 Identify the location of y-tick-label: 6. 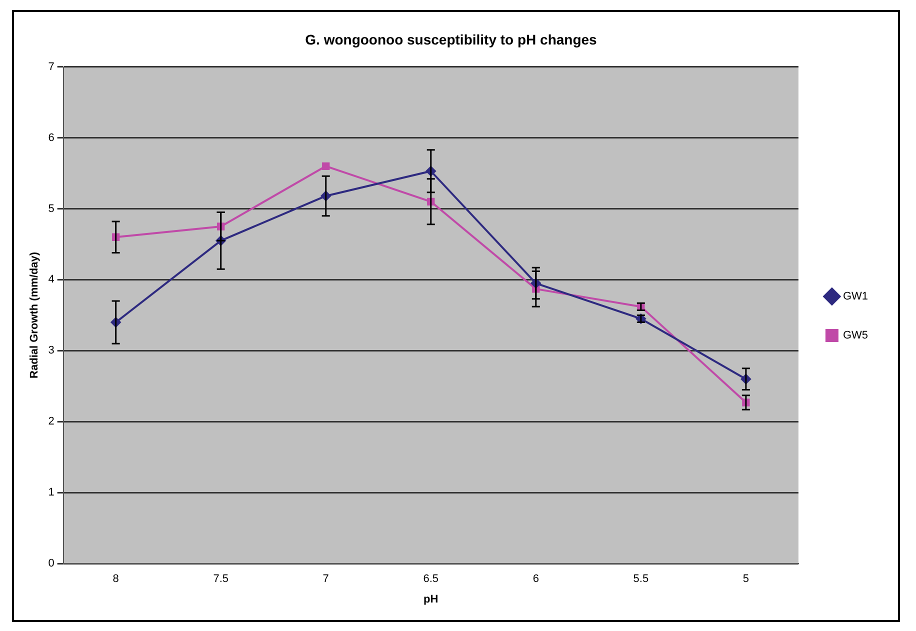
(51, 138).